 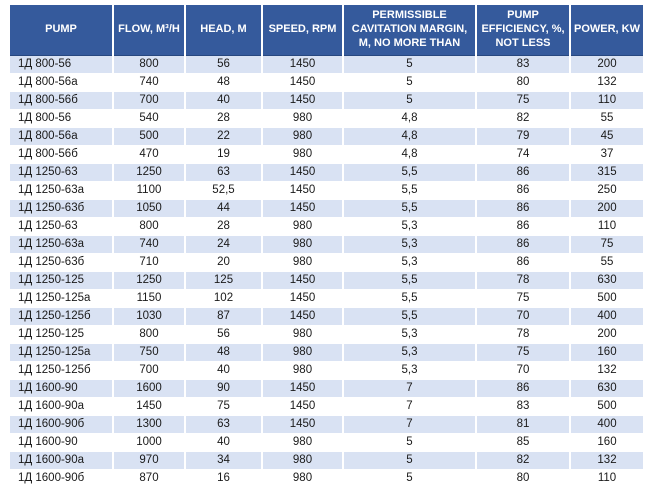 I want to click on cell-efficiency: 78, so click(x=523, y=280).